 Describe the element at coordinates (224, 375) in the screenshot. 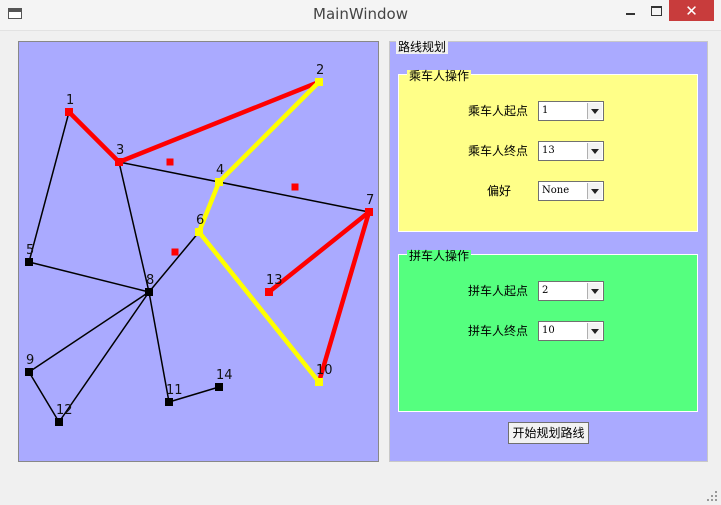

I see `node-label: 14` at that location.